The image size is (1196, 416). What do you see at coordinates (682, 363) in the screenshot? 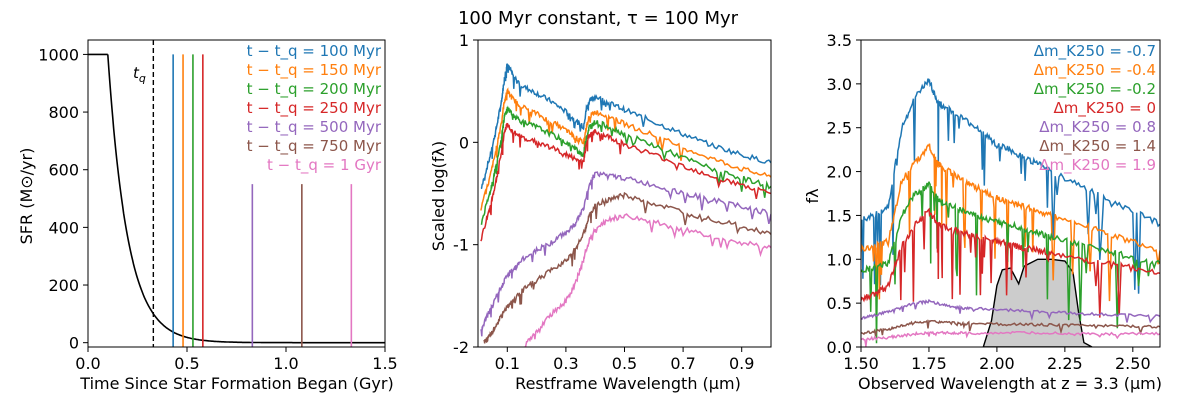
I see `restframe-xtick-label: 0.7` at bounding box center [682, 363].